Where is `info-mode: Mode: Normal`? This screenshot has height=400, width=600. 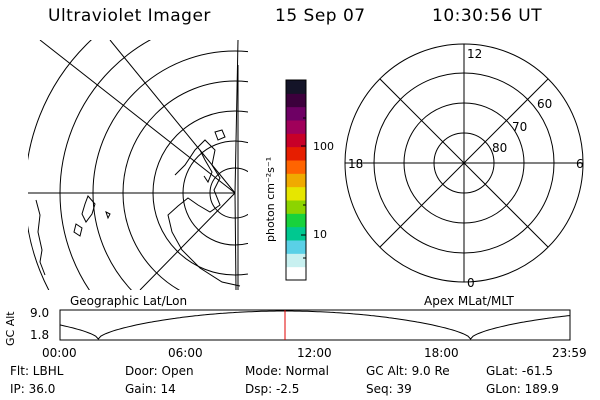 info-mode: Mode: Normal is located at coordinates (287, 371).